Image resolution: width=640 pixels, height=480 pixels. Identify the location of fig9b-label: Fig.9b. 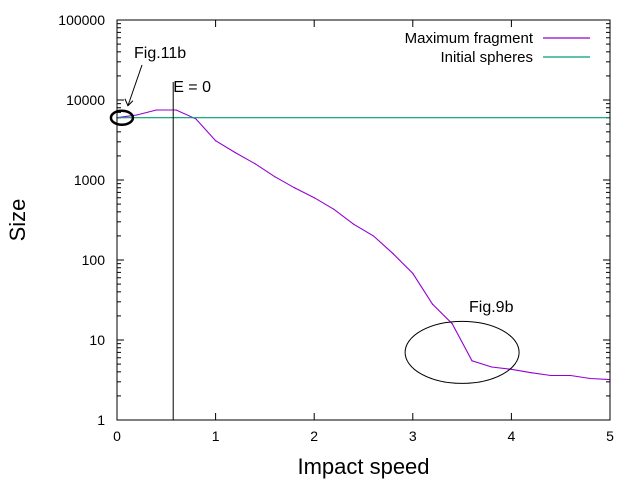
(491, 307).